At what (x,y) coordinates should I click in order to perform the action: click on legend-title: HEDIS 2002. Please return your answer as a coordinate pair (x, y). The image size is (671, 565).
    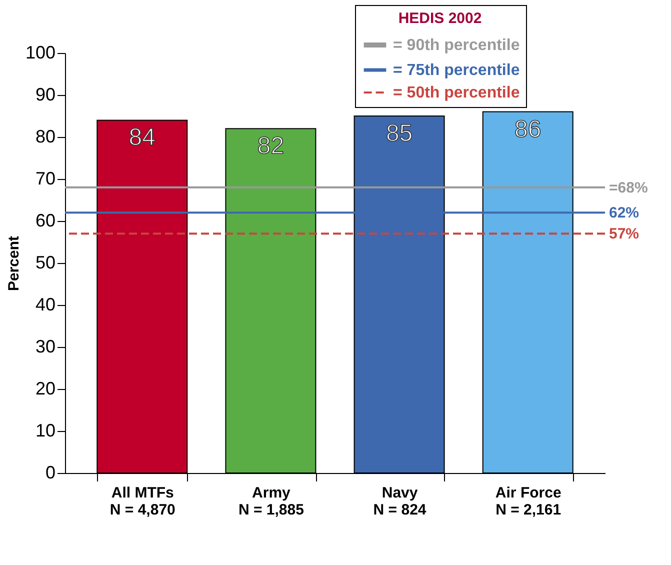
    Looking at the image, I should click on (440, 18).